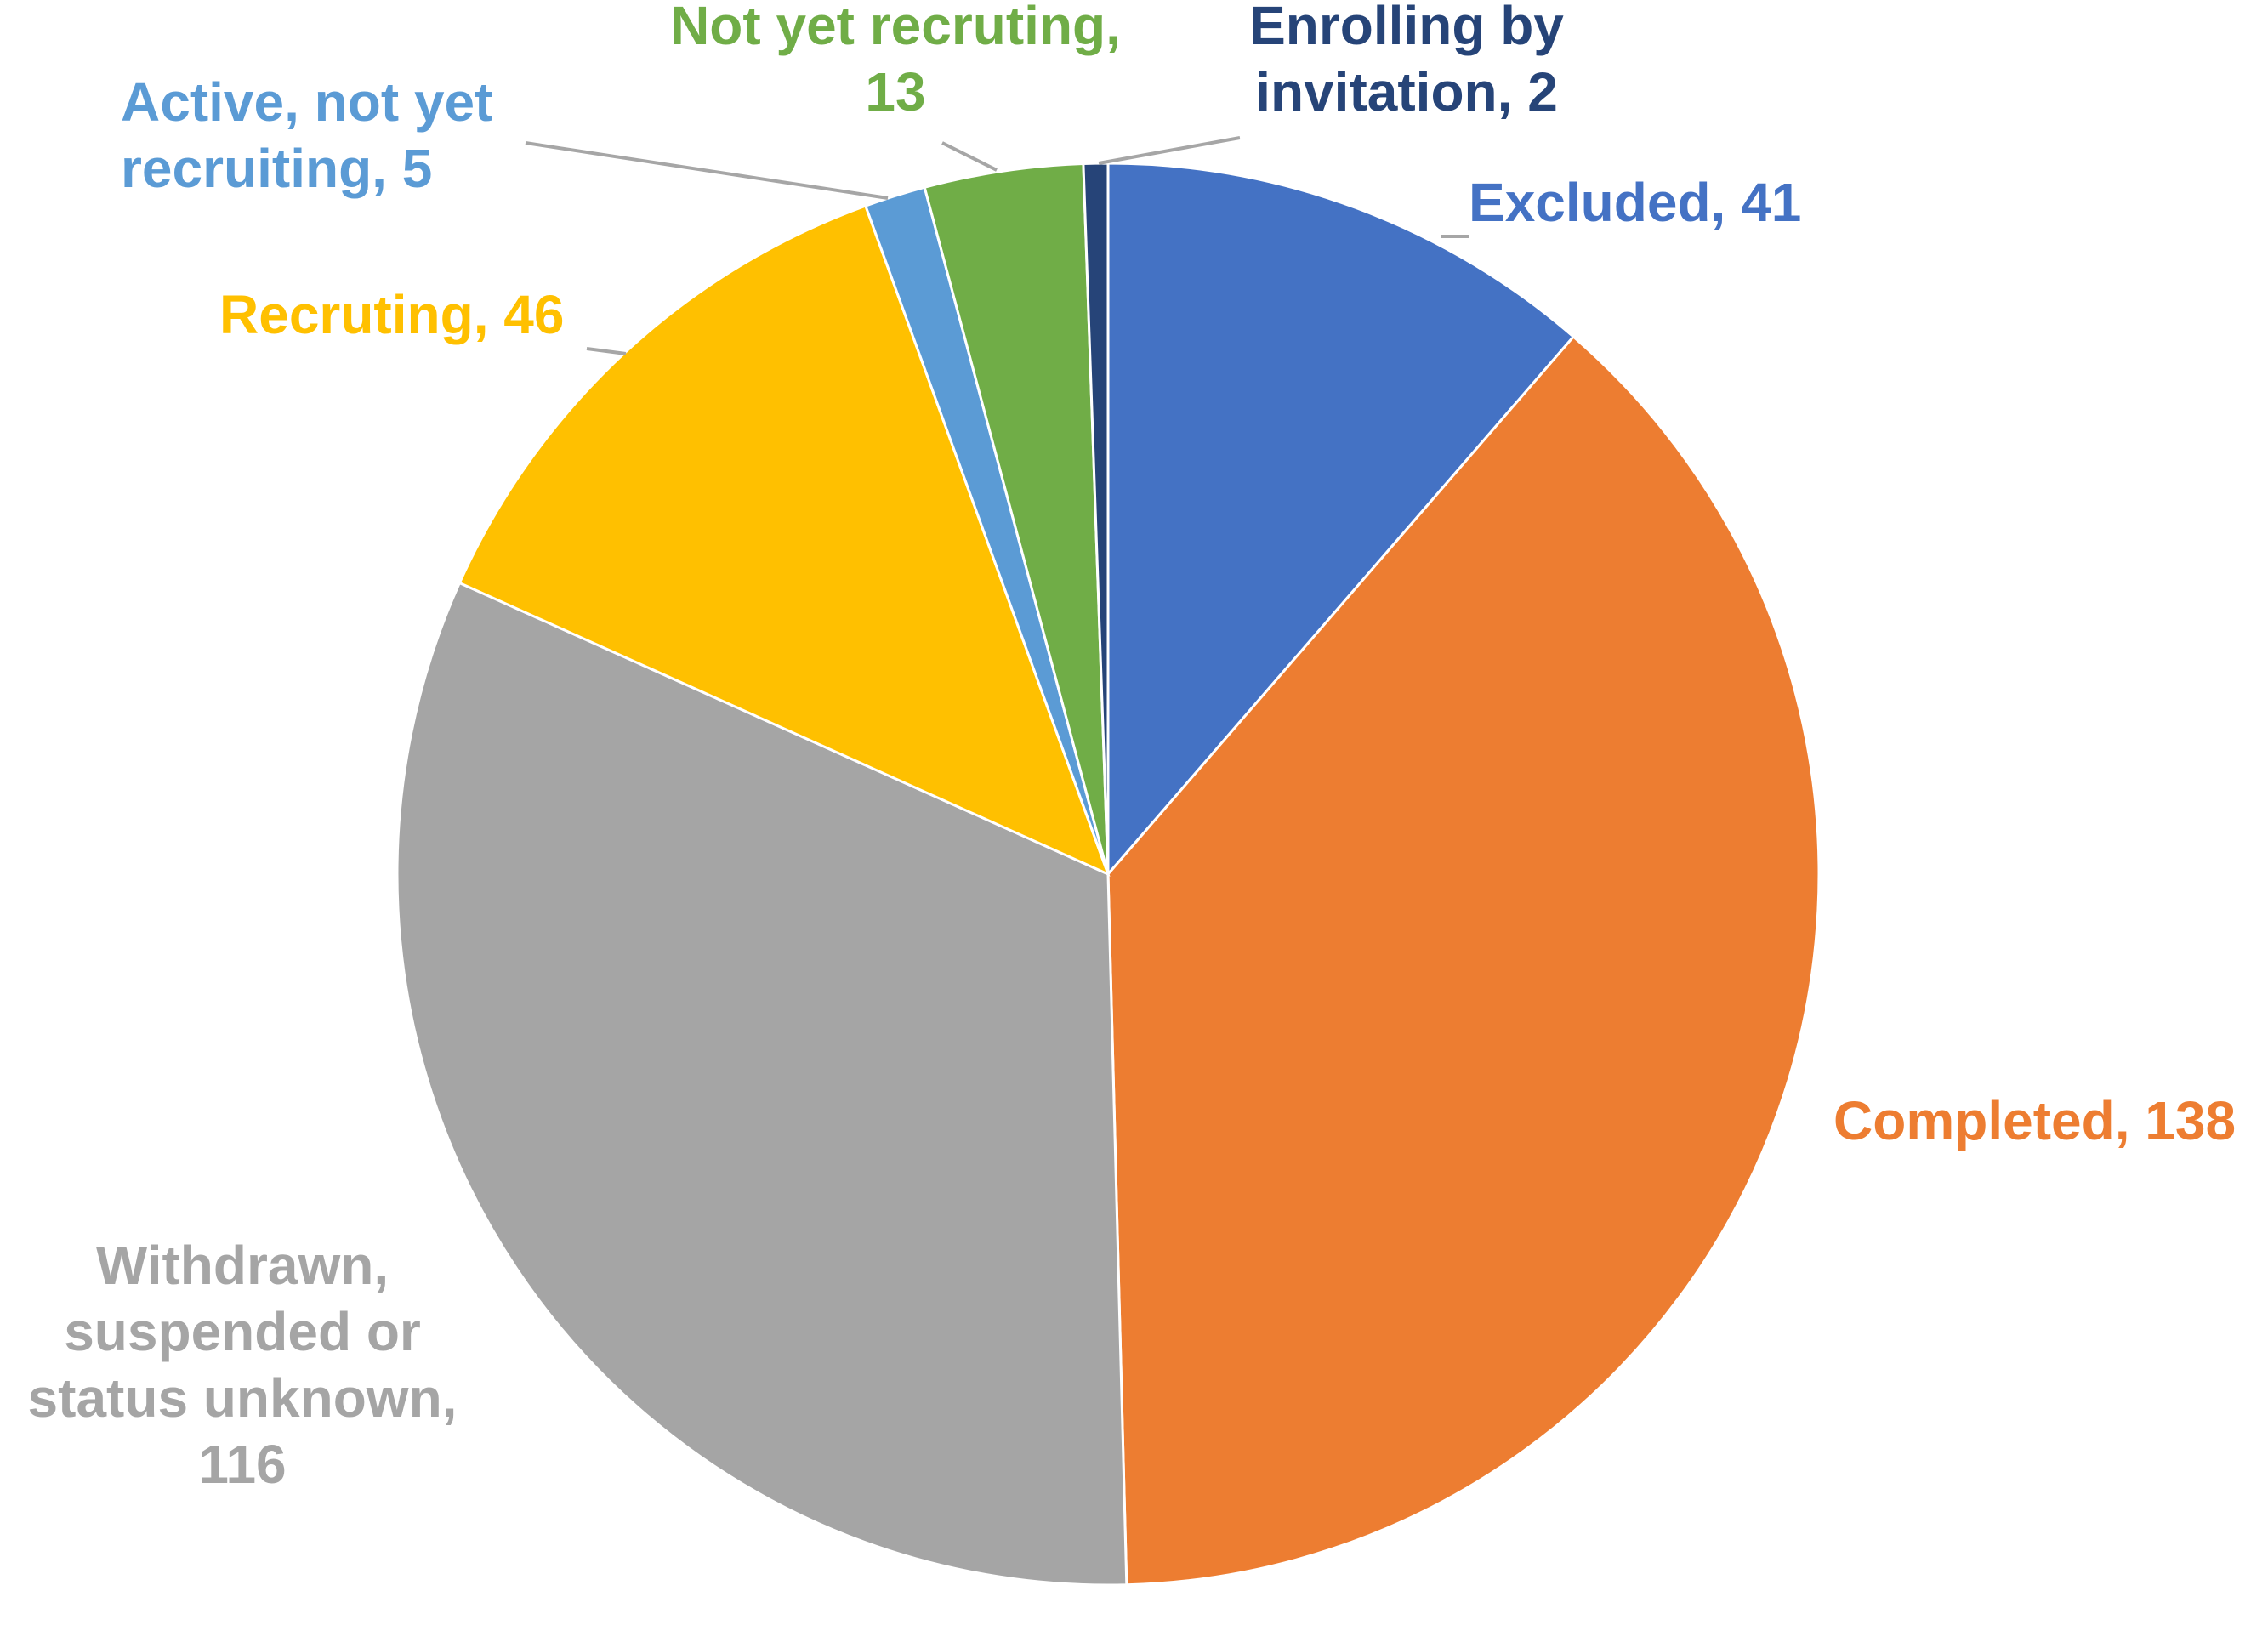 The image size is (2268, 1625). Describe the element at coordinates (242, 1464) in the screenshot. I see `data-label-line: 116` at that location.